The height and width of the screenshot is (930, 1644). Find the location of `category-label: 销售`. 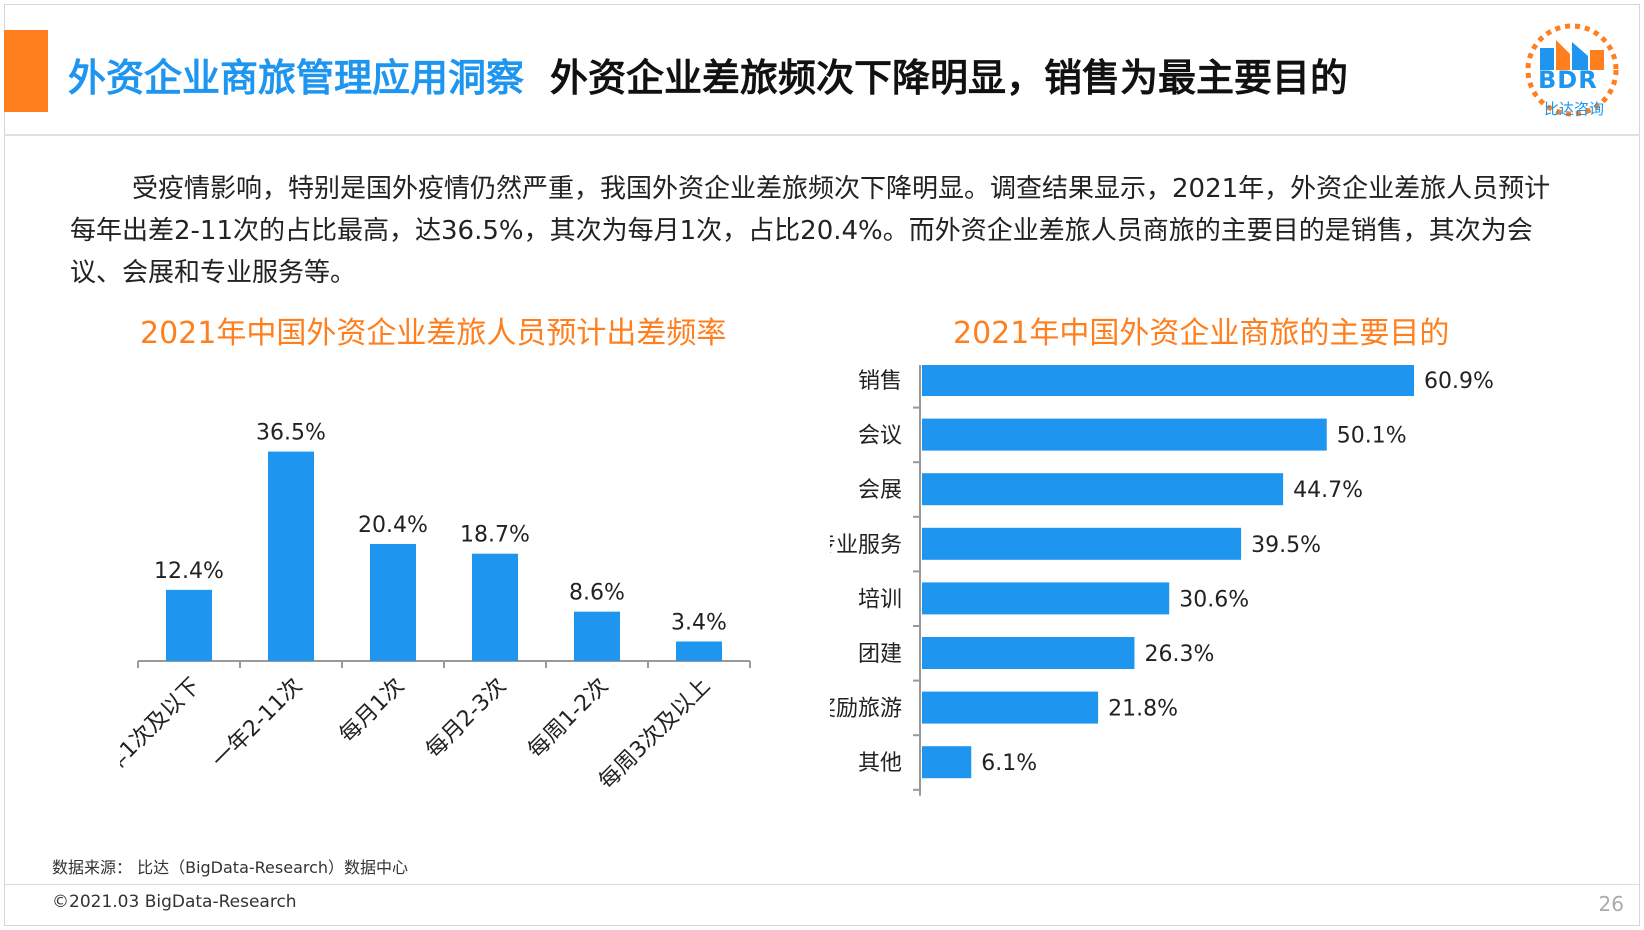

category-label: 销售 is located at coordinates (880, 381).